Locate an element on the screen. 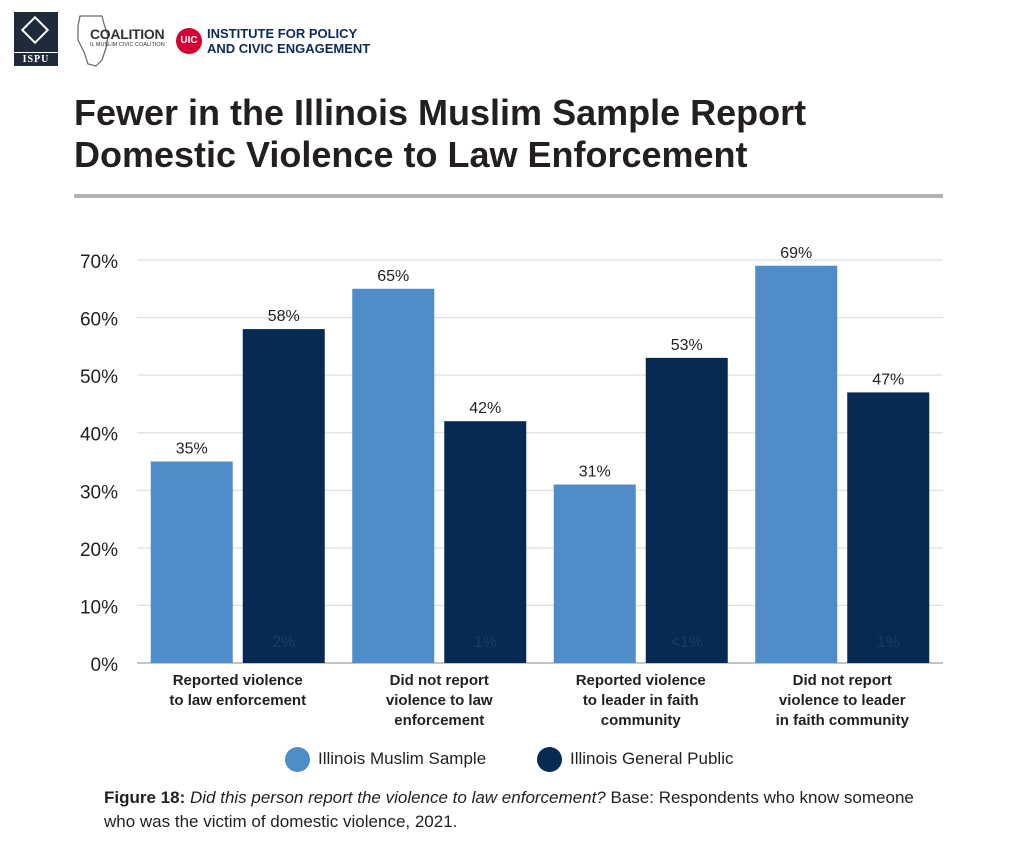 The height and width of the screenshot is (859, 1024). x-category-label: enforcement is located at coordinates (439, 720).